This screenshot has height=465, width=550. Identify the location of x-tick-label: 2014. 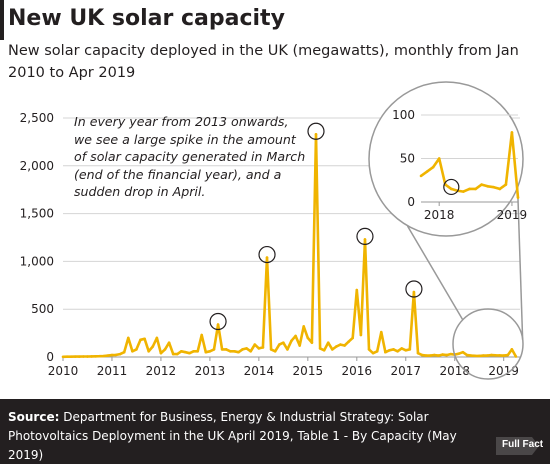
(259, 371).